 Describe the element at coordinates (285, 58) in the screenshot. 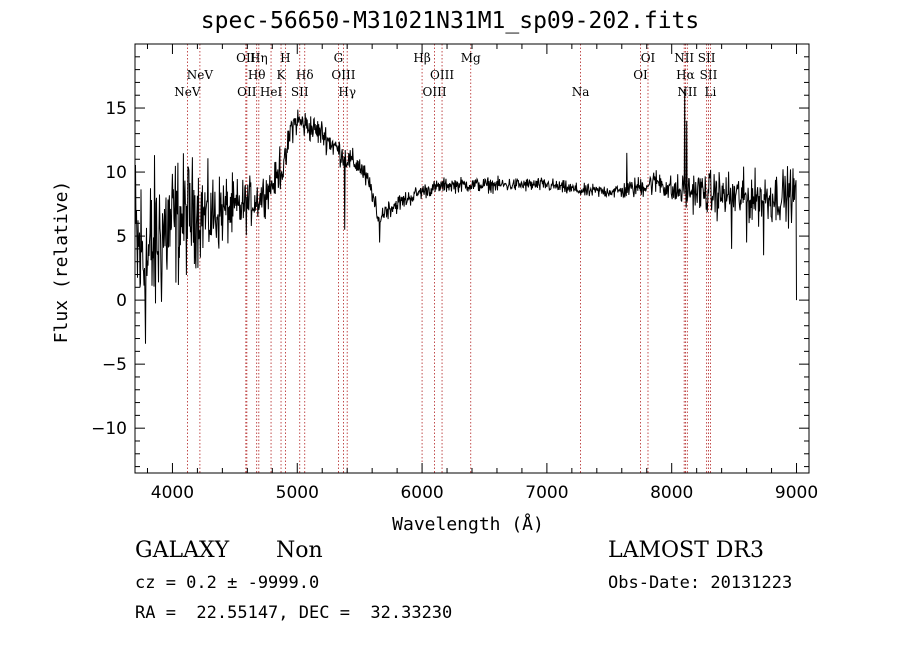

I see `line-label-H: H` at that location.